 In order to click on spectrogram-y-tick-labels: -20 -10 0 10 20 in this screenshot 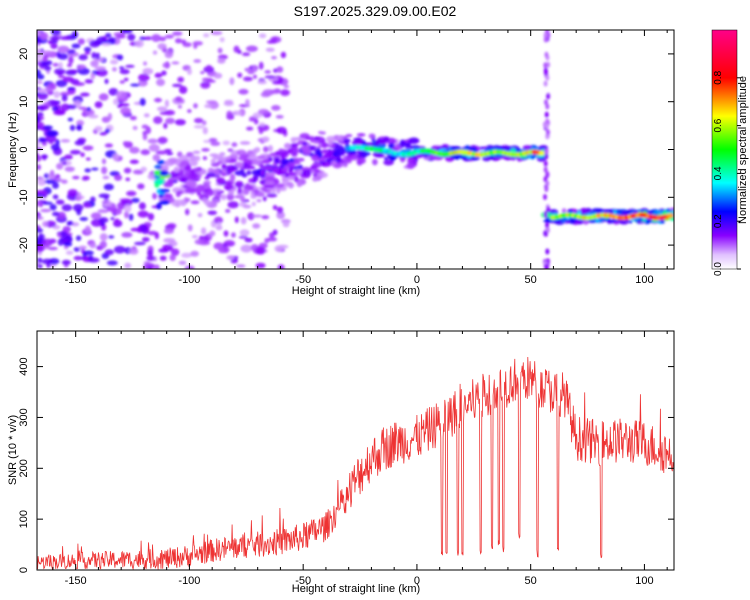, I will do `click(24, 150)`.